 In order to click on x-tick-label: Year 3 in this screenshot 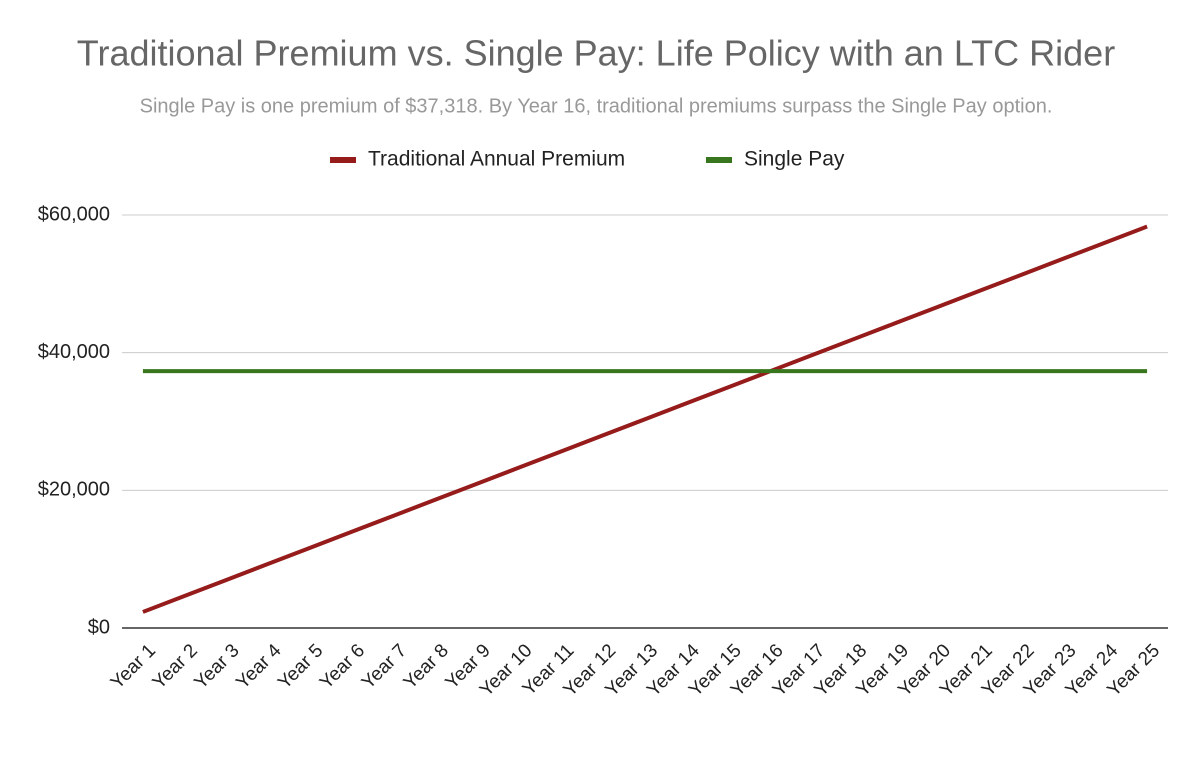, I will do `click(216, 666)`.